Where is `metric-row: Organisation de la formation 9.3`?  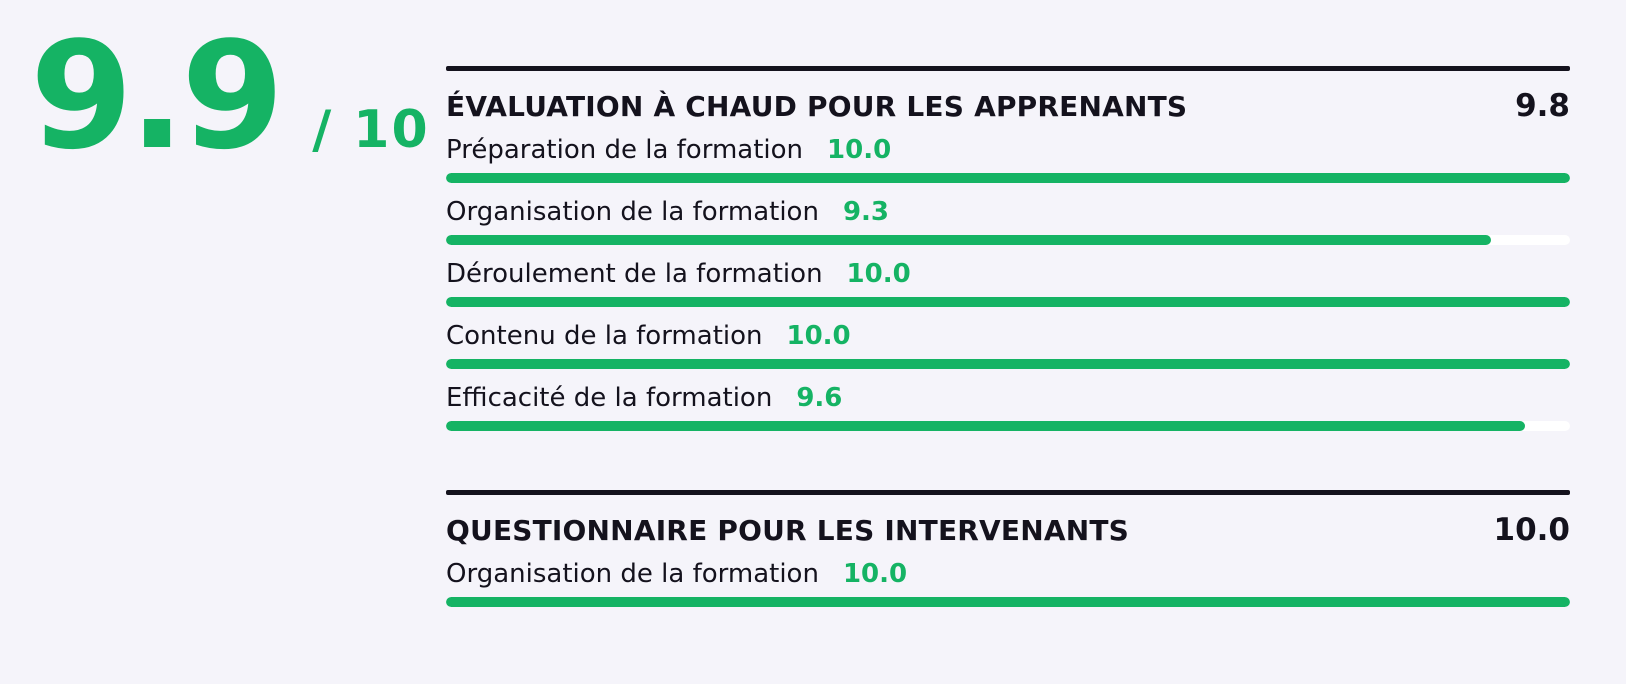 metric-row: Organisation de la formation 9.3 is located at coordinates (1008, 220).